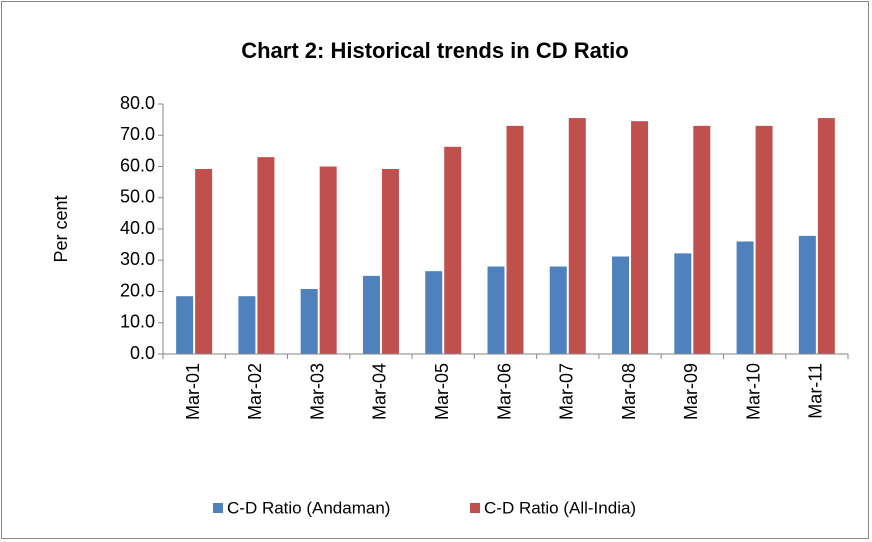  What do you see at coordinates (504, 391) in the screenshot?
I see `x-tick-label: Mar-06` at bounding box center [504, 391].